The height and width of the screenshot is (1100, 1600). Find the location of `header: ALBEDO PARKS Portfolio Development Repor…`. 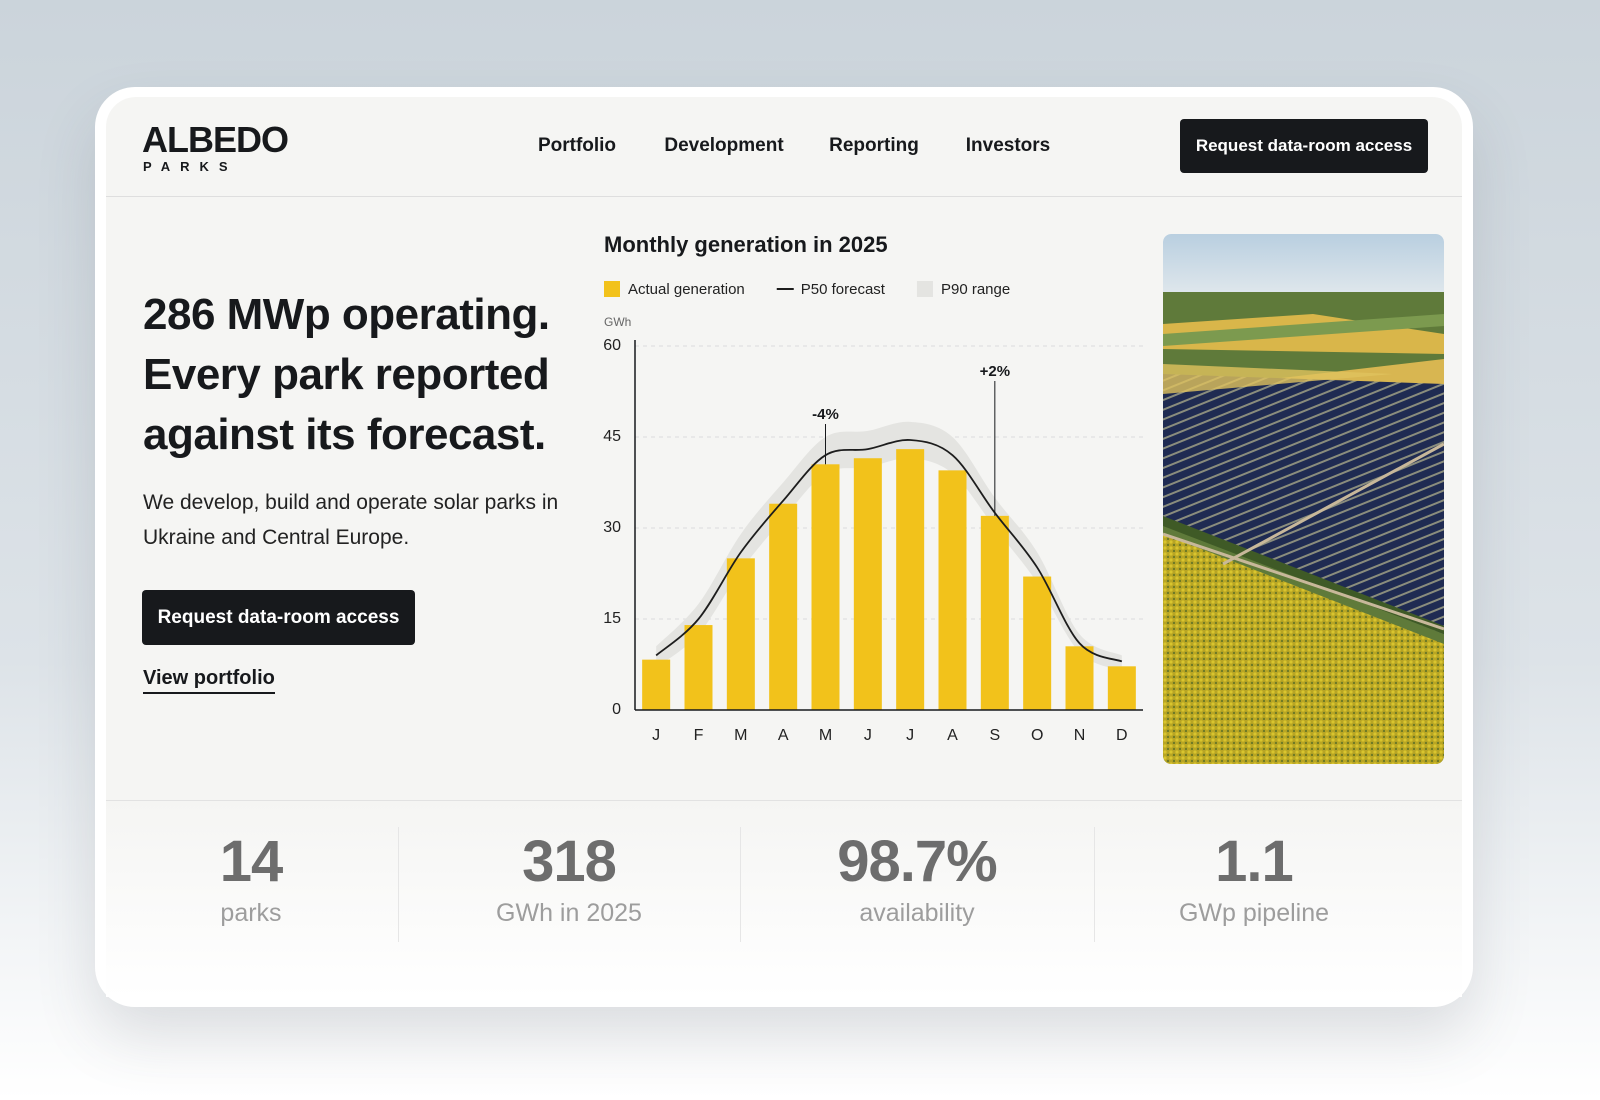

header: ALBEDO PARKS Portfolio Development Repor… is located at coordinates (784, 147).